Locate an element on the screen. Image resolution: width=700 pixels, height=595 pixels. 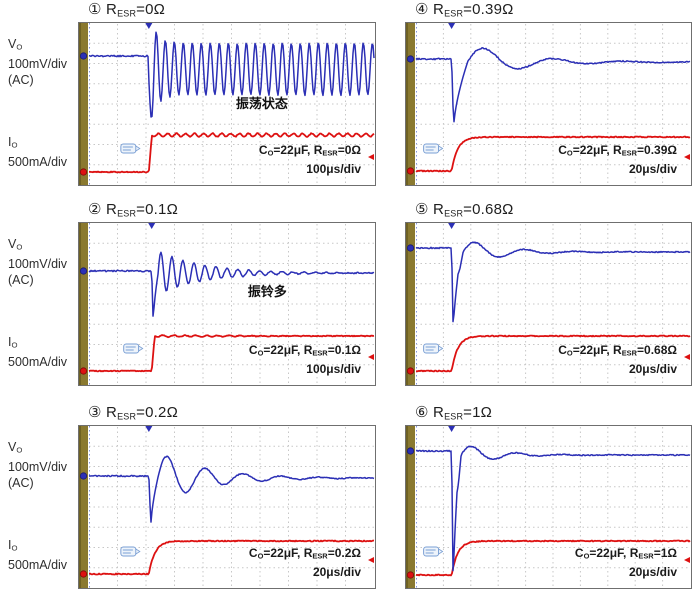
condition-line: CO=22μF, RESR=0.68Ω is located at coordinates (617, 349).